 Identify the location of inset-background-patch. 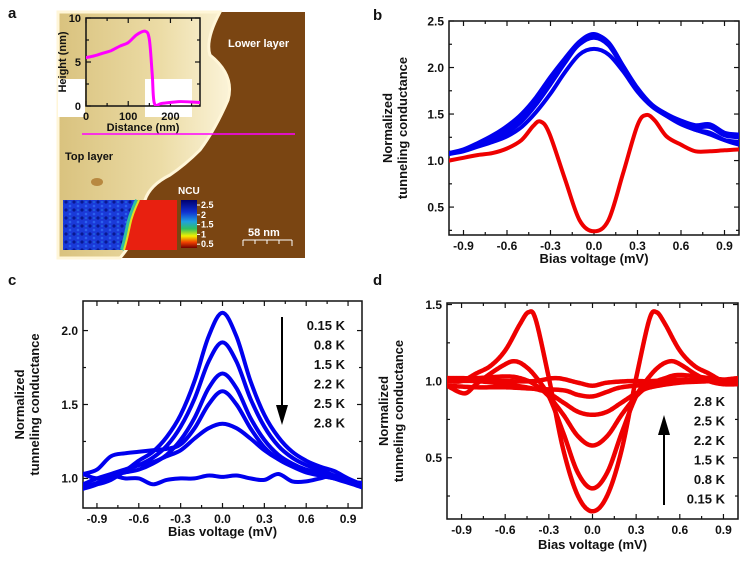
(71, 98).